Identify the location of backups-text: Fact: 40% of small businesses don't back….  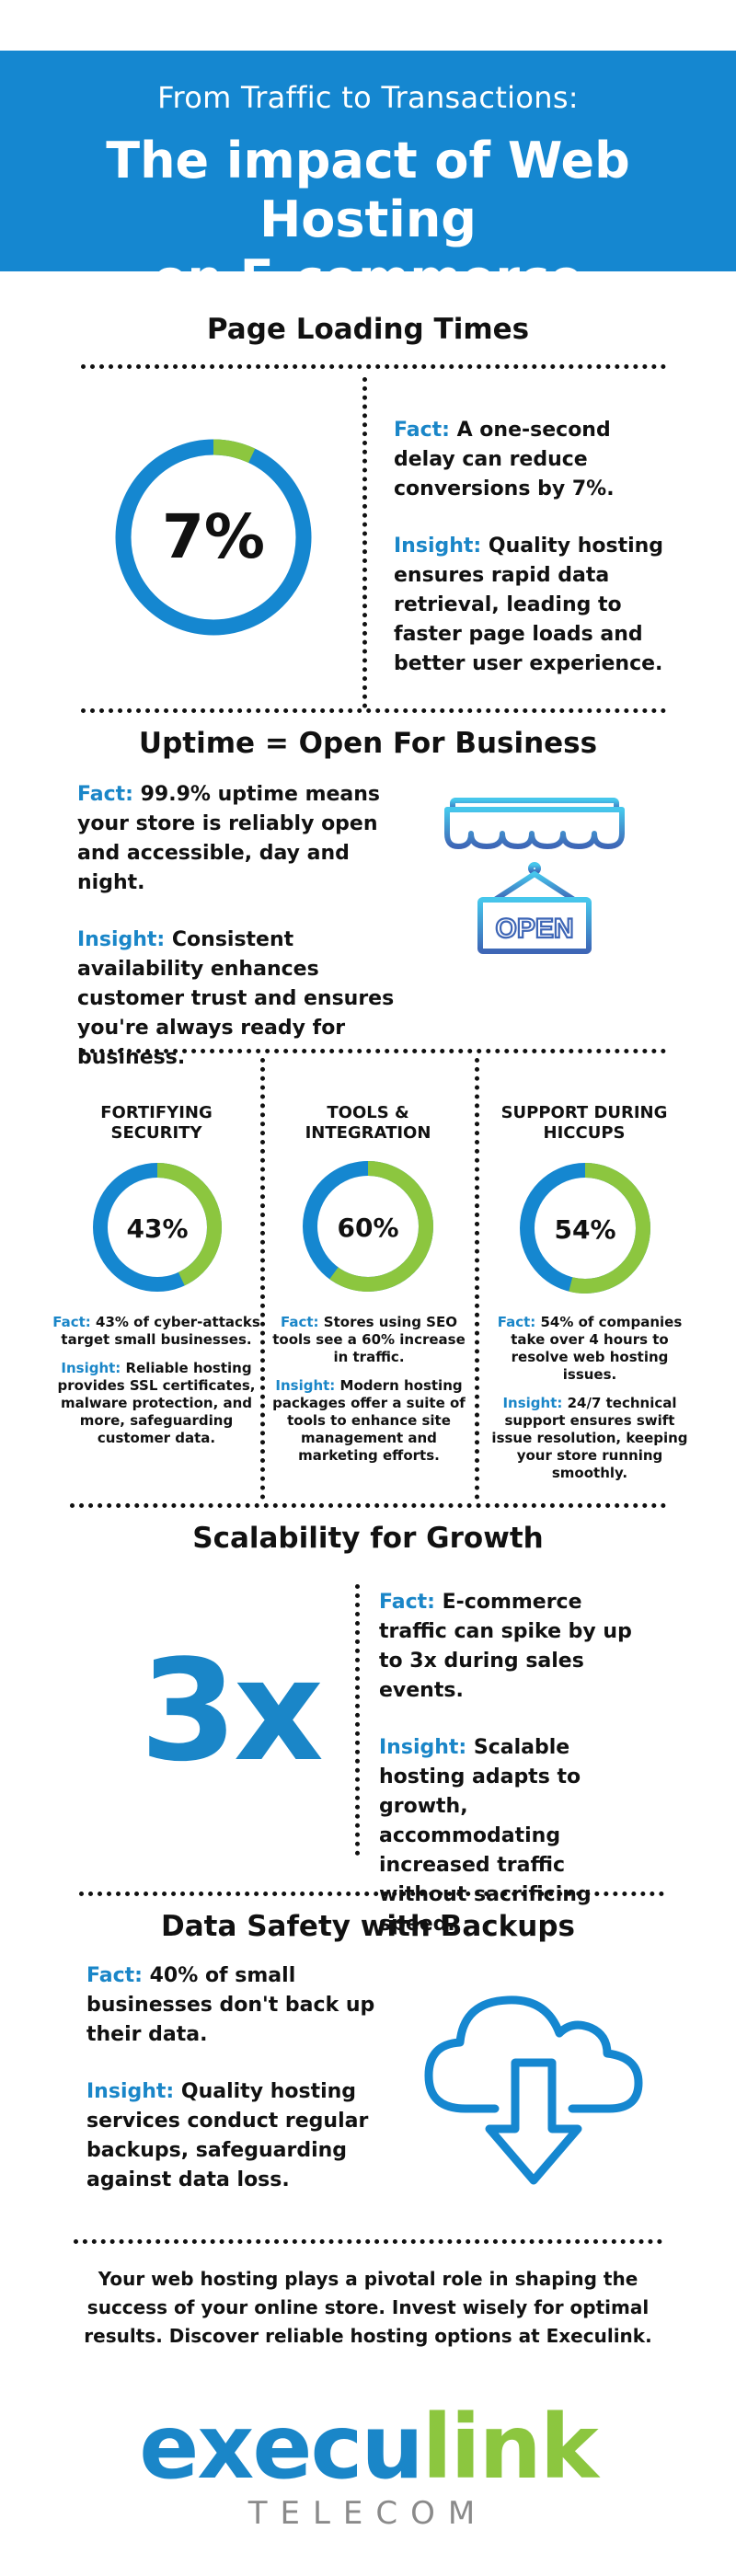
(238, 2078).